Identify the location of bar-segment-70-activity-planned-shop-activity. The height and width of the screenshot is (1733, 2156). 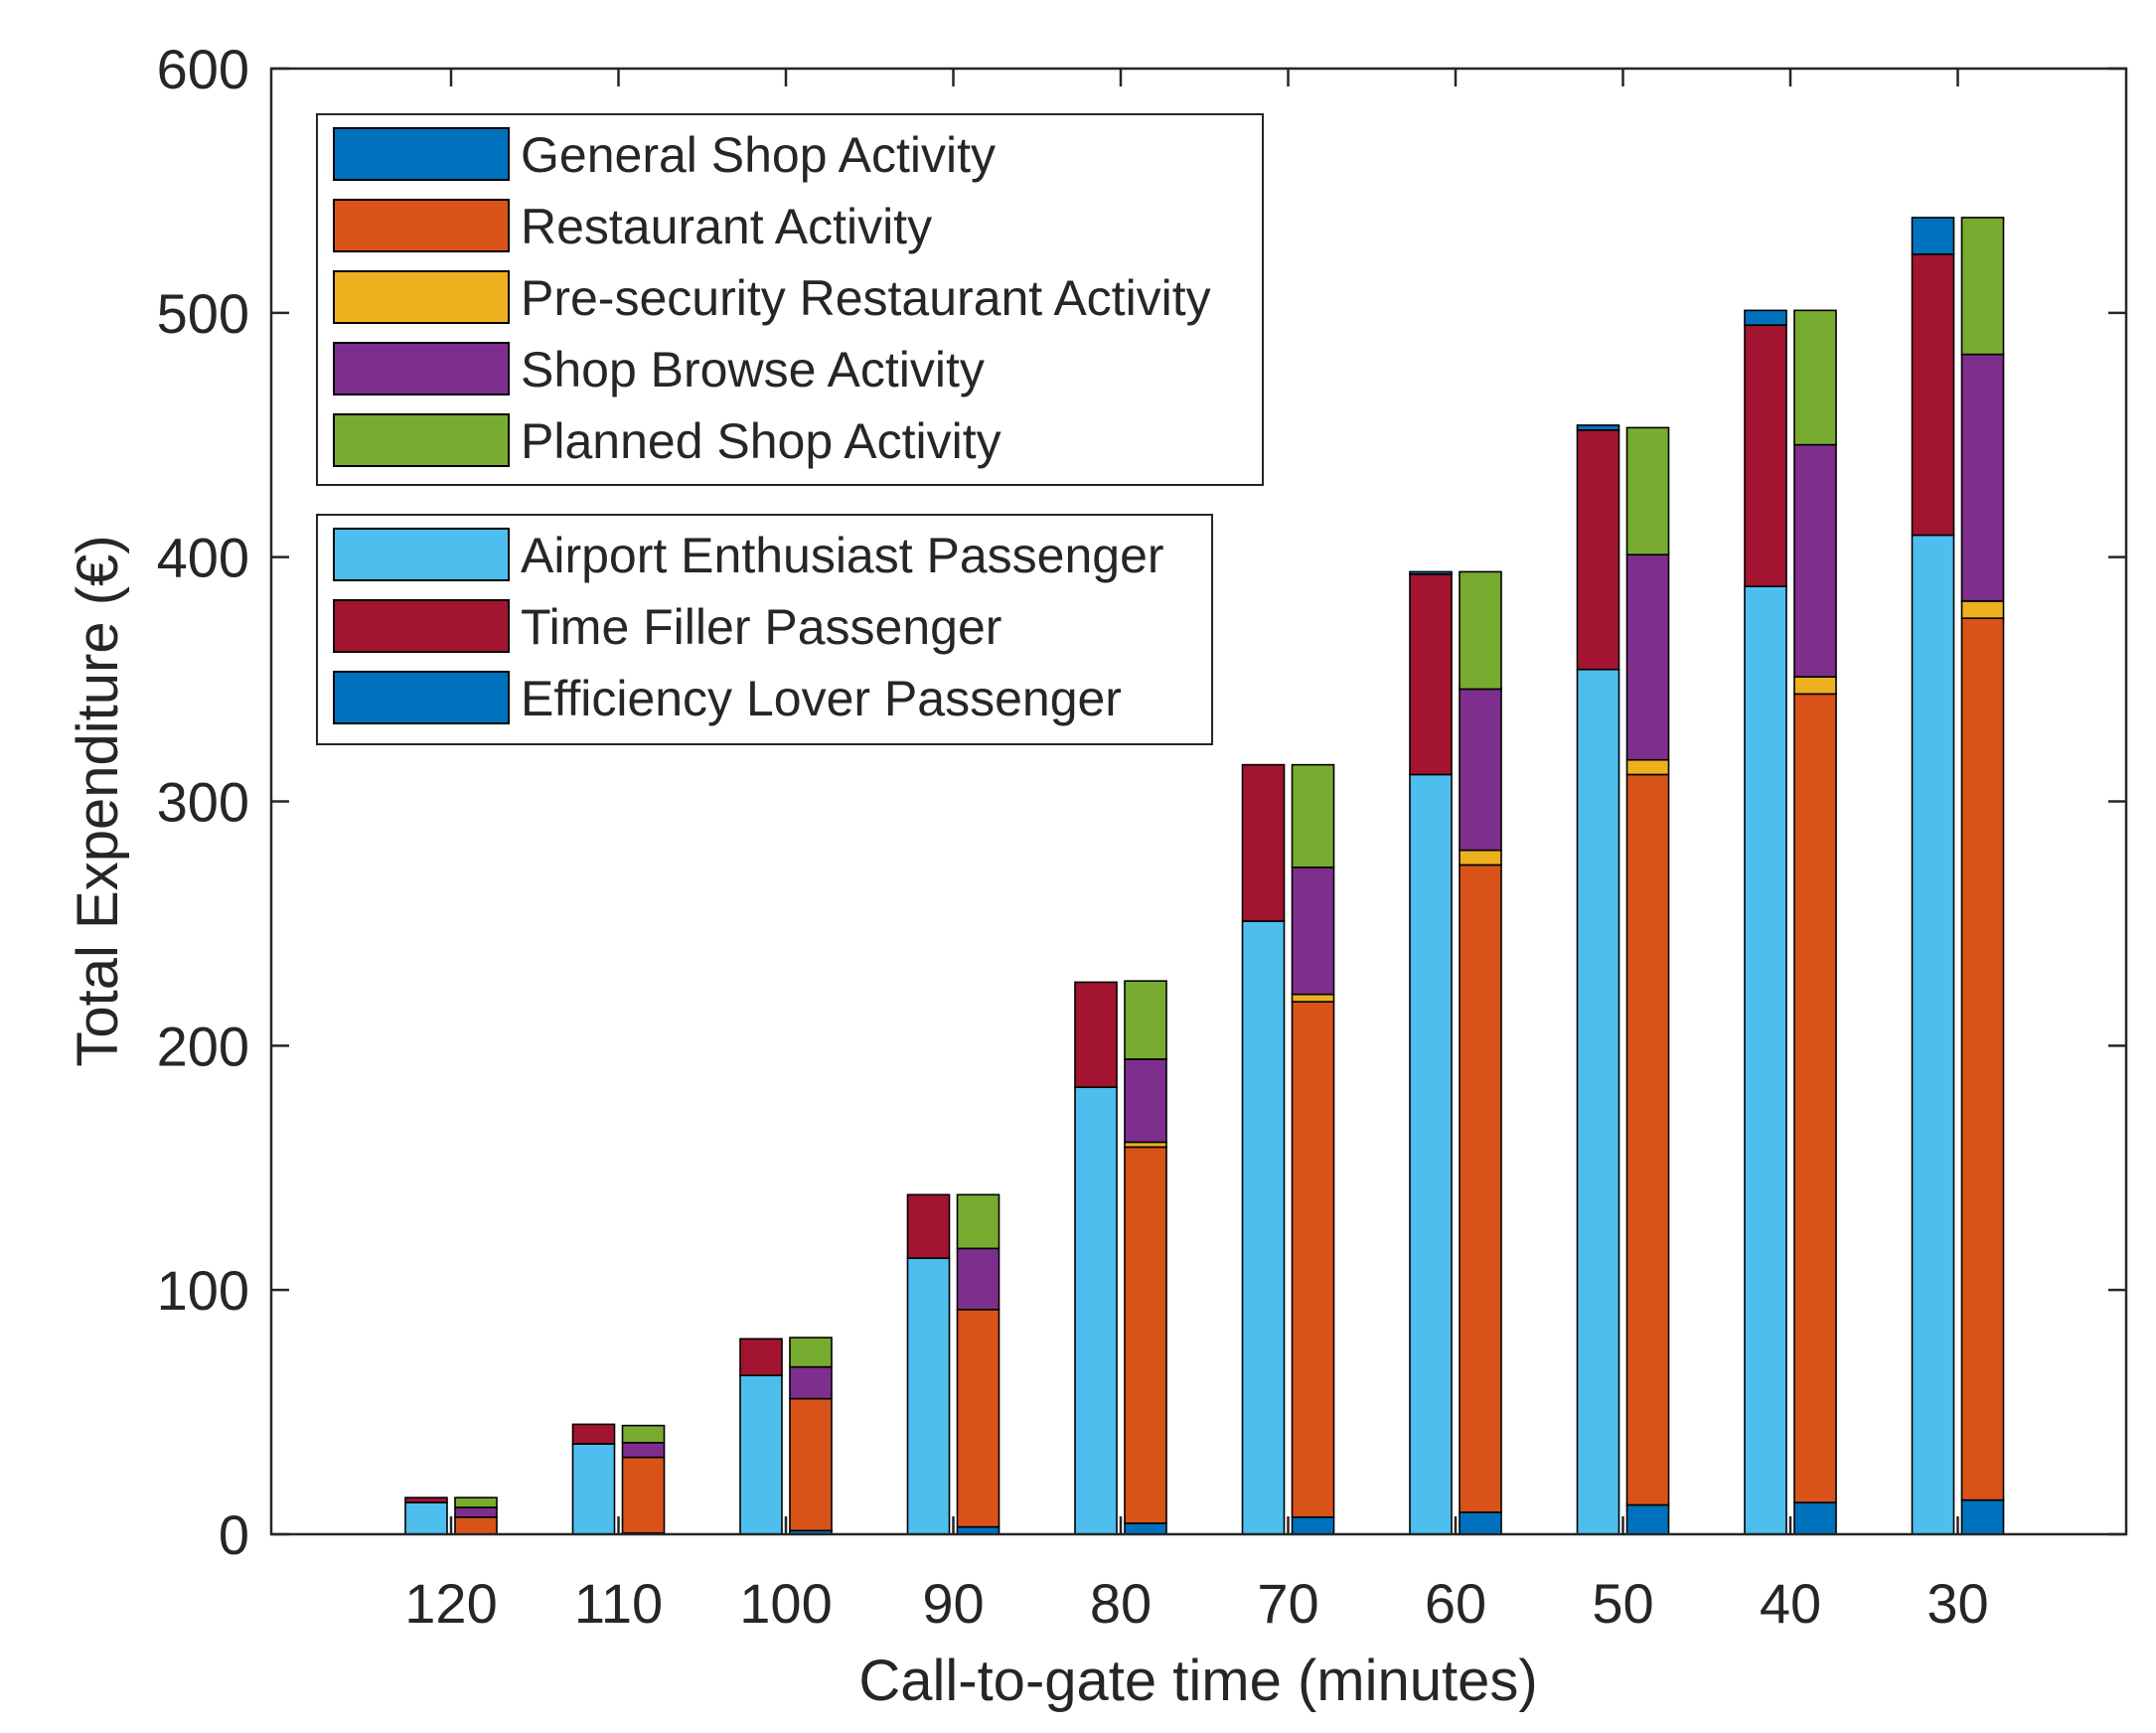
(1313, 815).